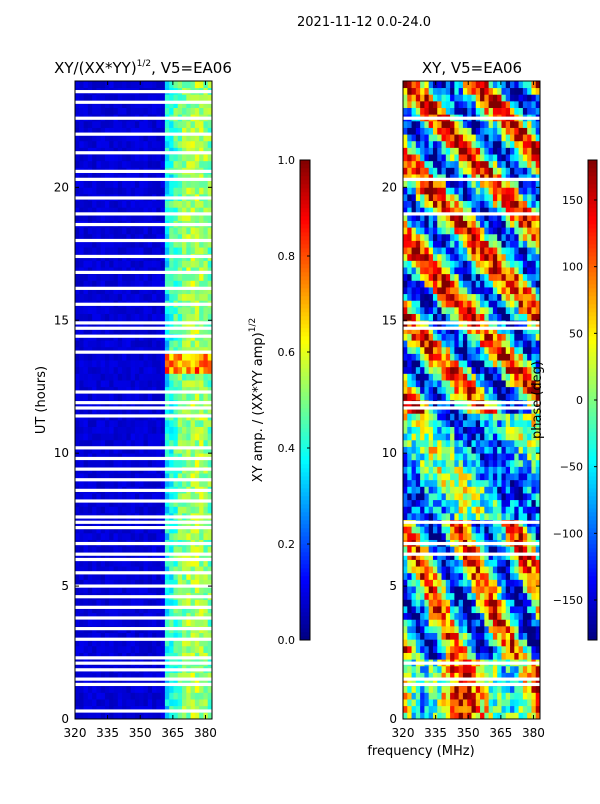 The image size is (600, 804). What do you see at coordinates (191, 68) in the screenshot?
I see `left-title-tail: , V5=EA06` at bounding box center [191, 68].